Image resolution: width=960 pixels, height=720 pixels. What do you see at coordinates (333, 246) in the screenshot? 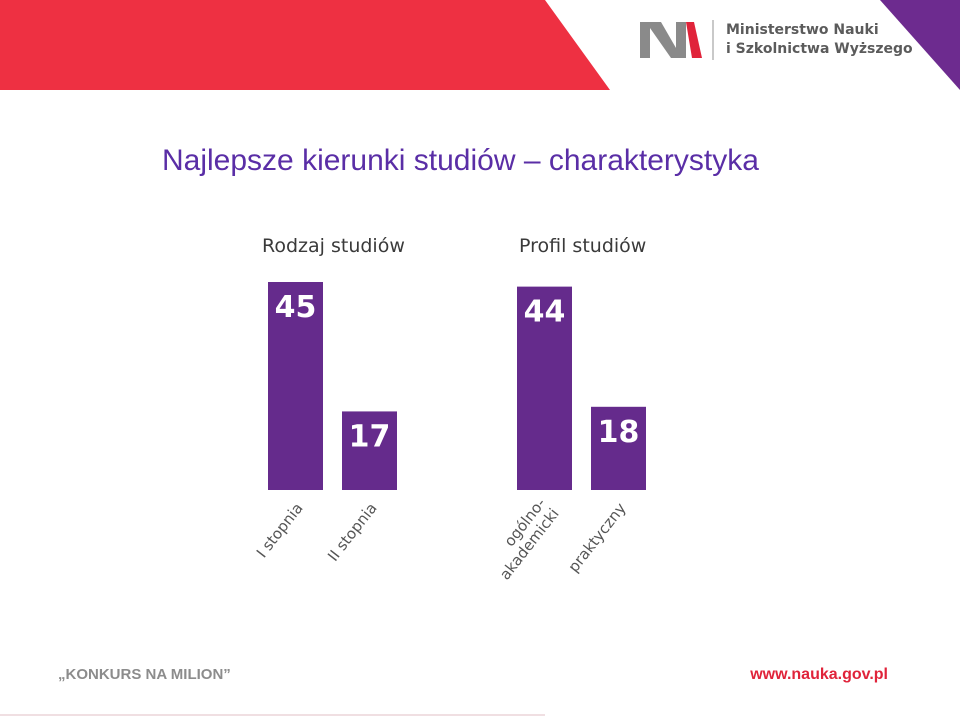
I see `chart-1-title: Rodzaj studiów` at bounding box center [333, 246].